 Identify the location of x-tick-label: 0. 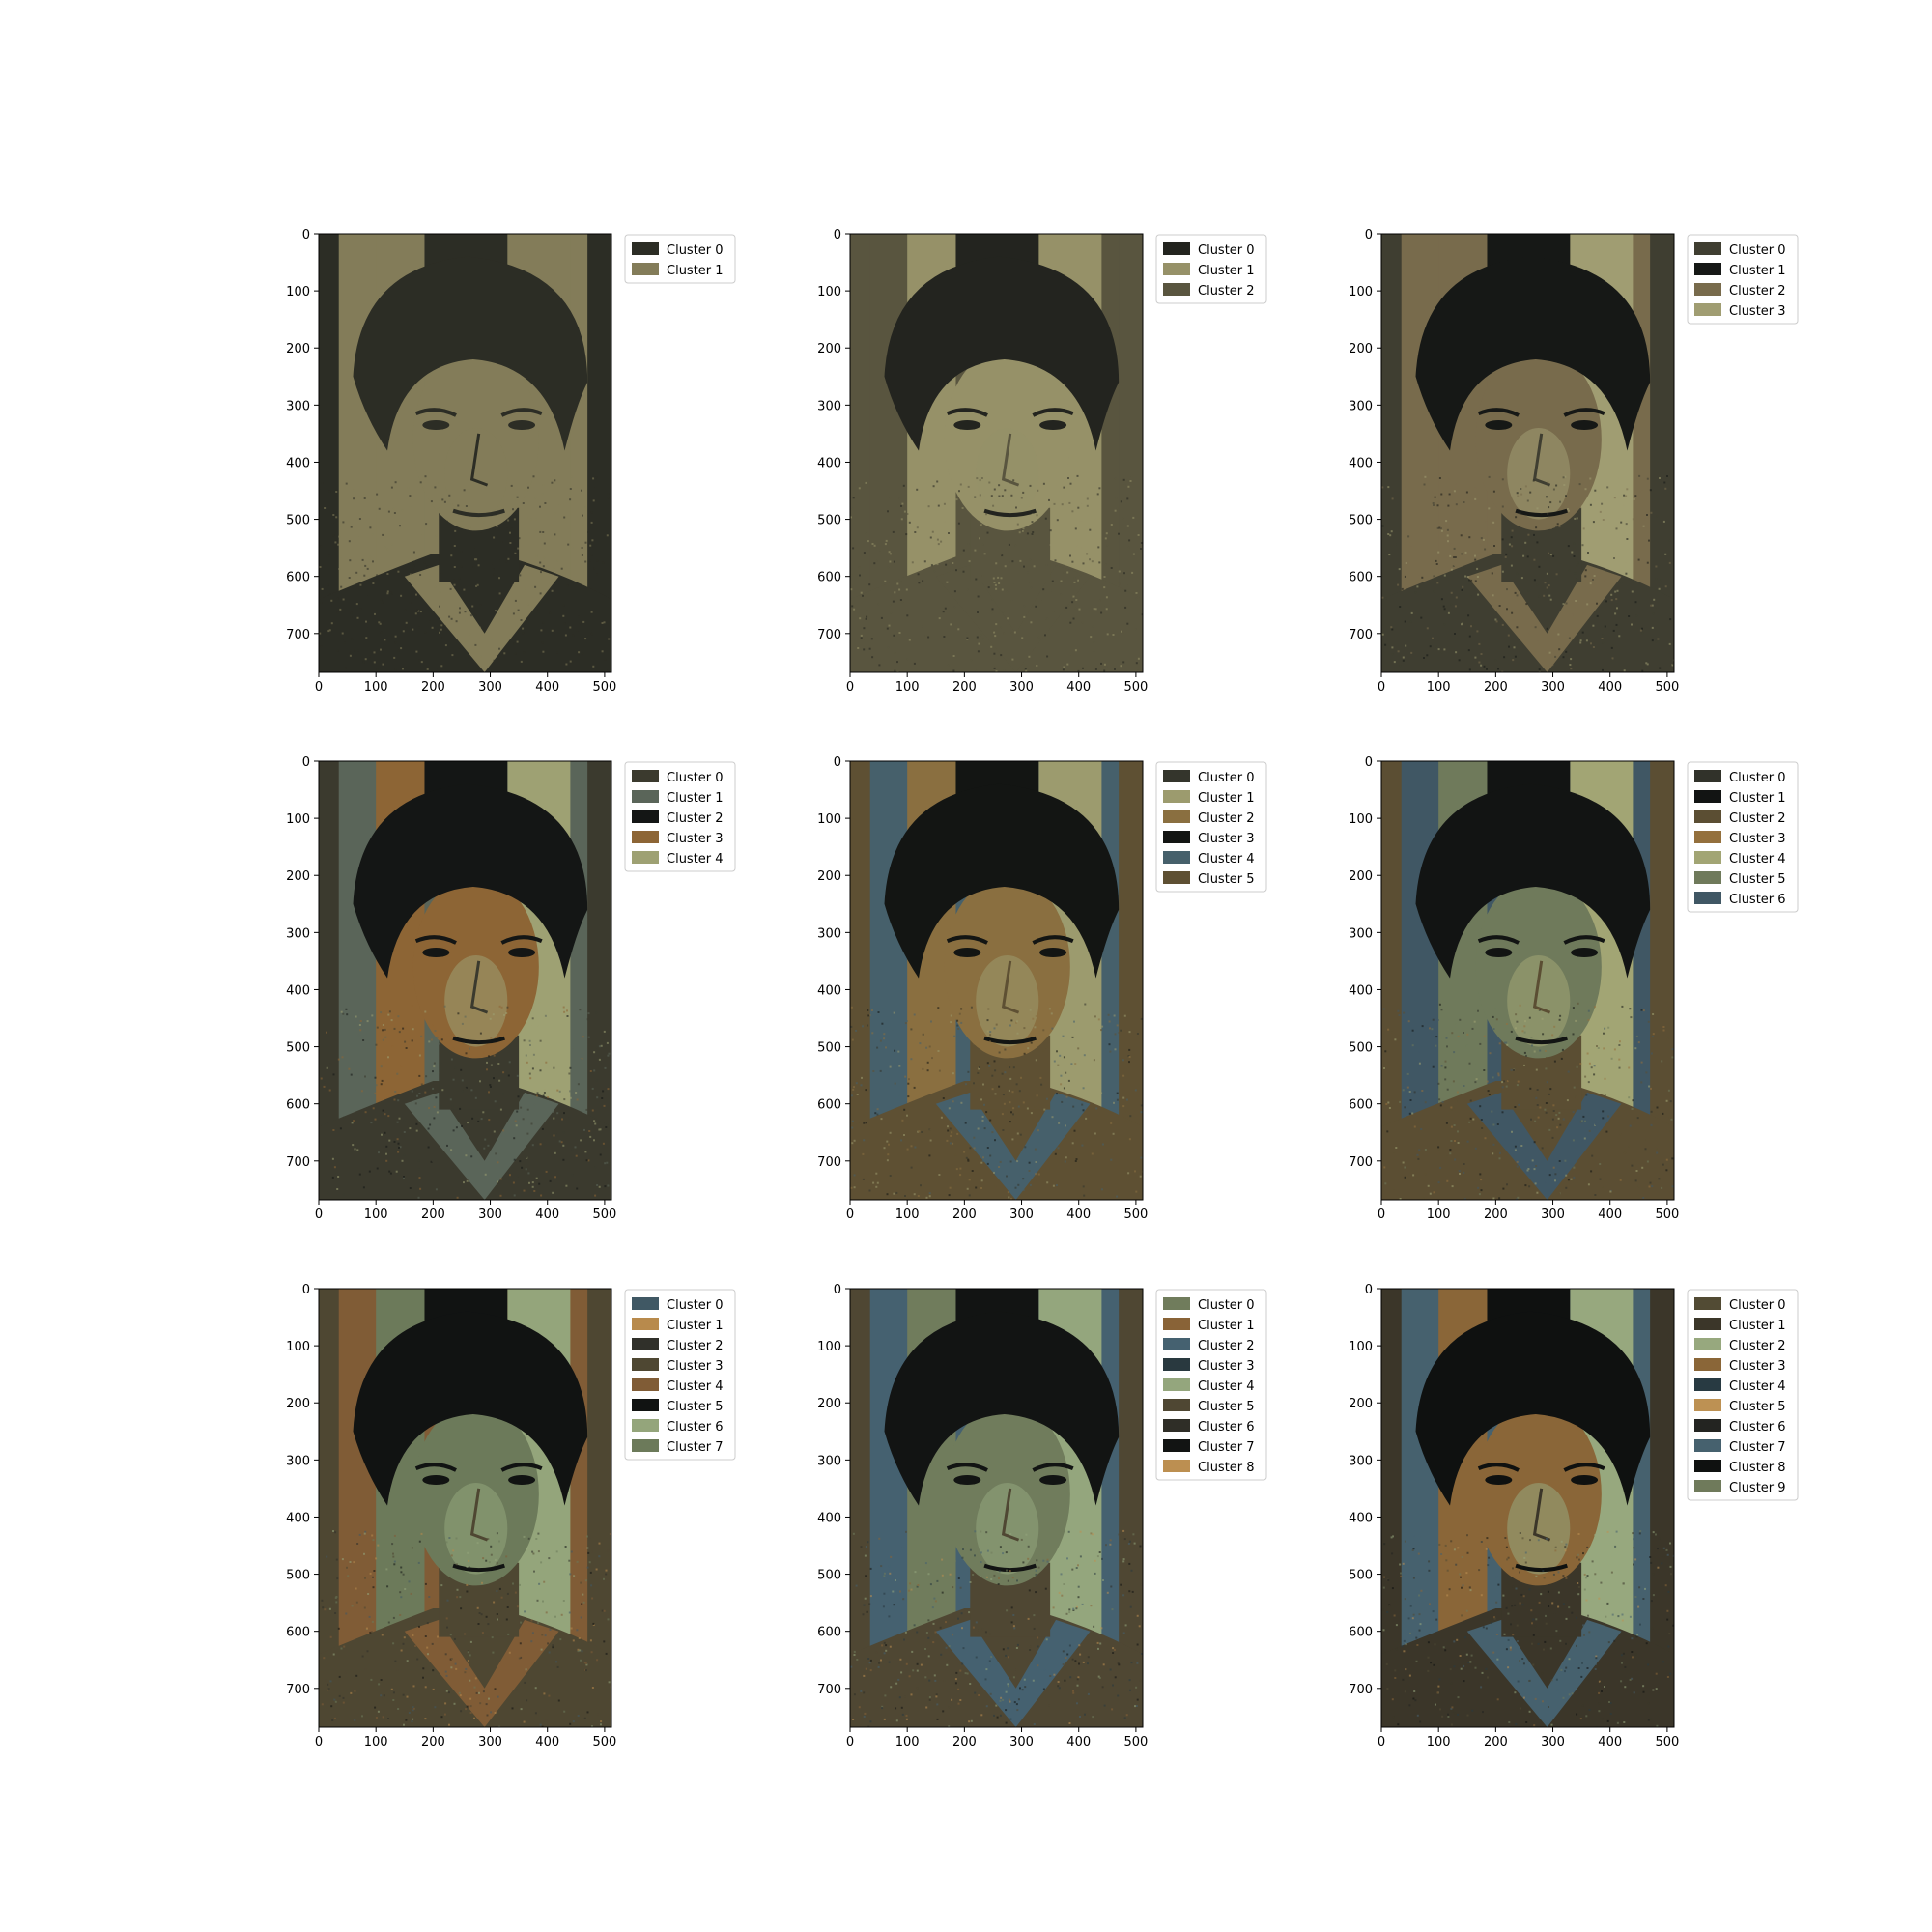
(1381, 1742).